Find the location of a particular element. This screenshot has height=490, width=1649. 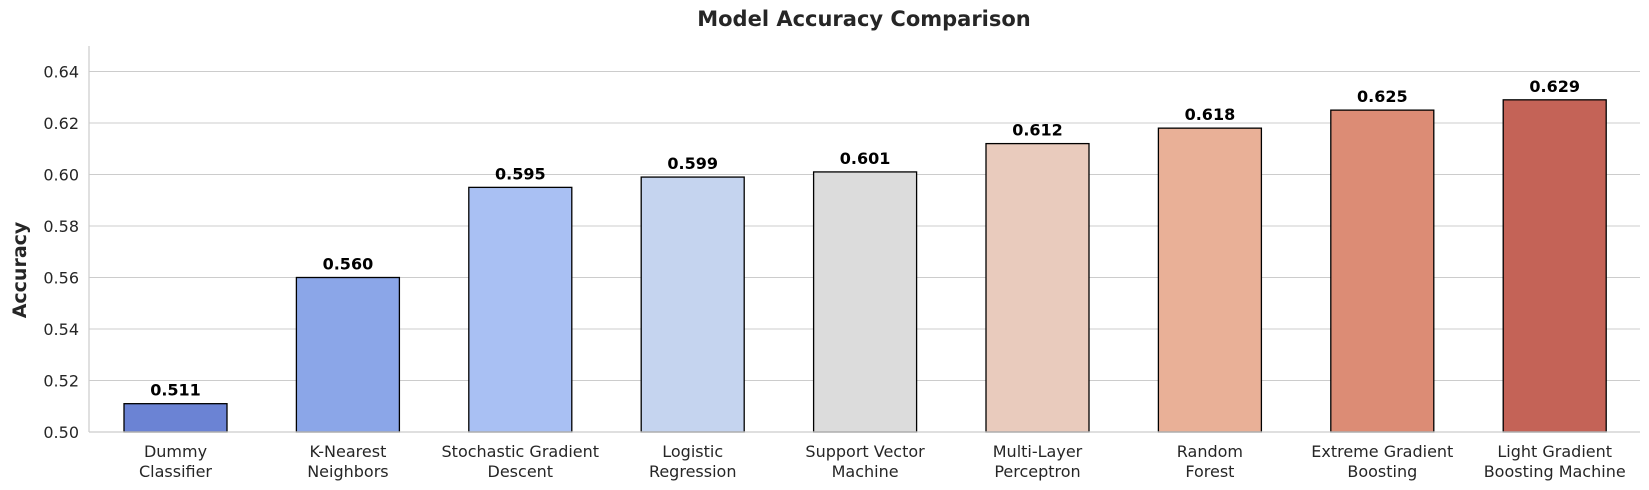

y-tick-label: 0.62 is located at coordinates (61, 123).